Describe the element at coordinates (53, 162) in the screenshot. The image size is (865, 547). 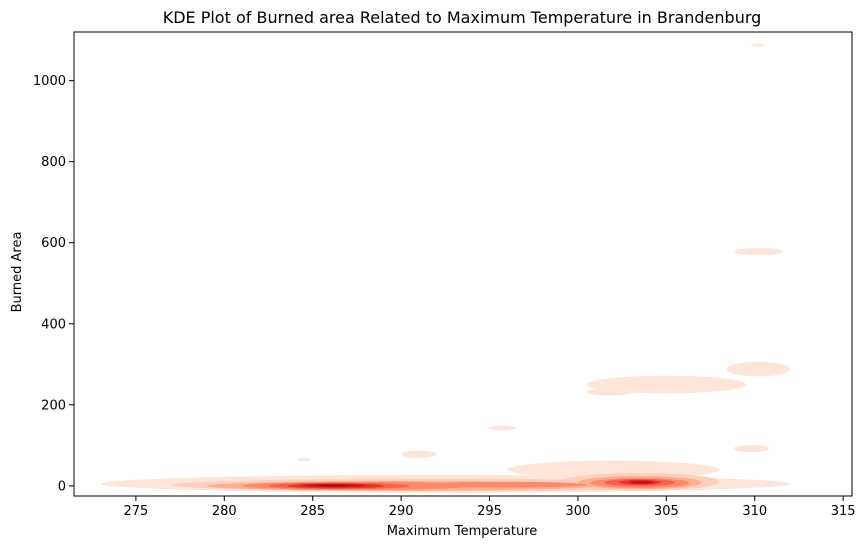
I see `y-tick-label: 800` at that location.